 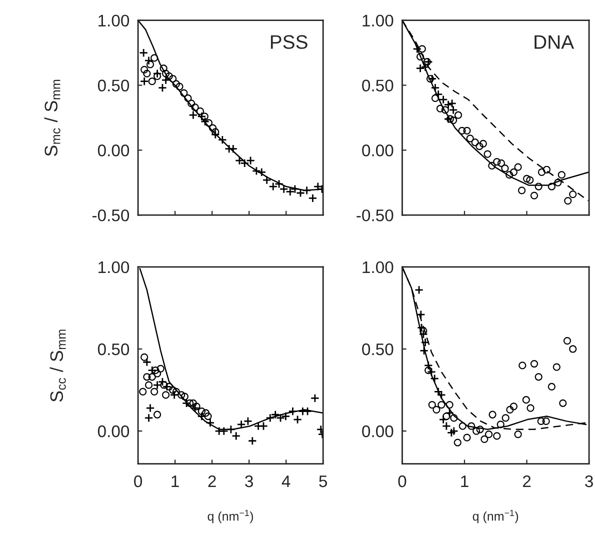 What do you see at coordinates (58, 366) in the screenshot?
I see `y-axis-title: S$_{cc}$ / S$_{mm}$` at bounding box center [58, 366].